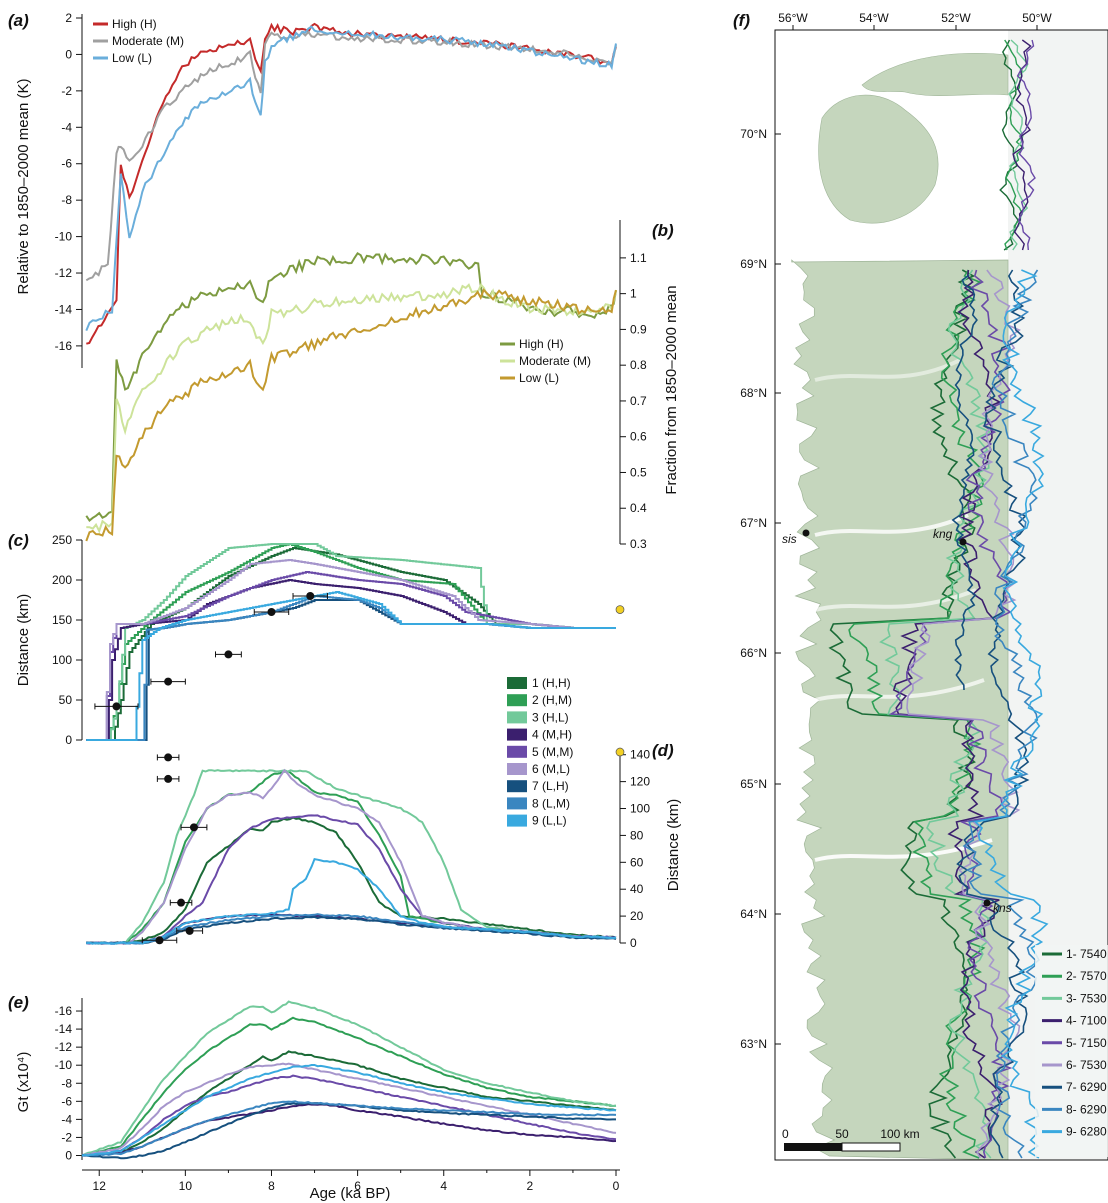  Describe the element at coordinates (637, 889) in the screenshot. I see `tick-label-d: 40` at that location.